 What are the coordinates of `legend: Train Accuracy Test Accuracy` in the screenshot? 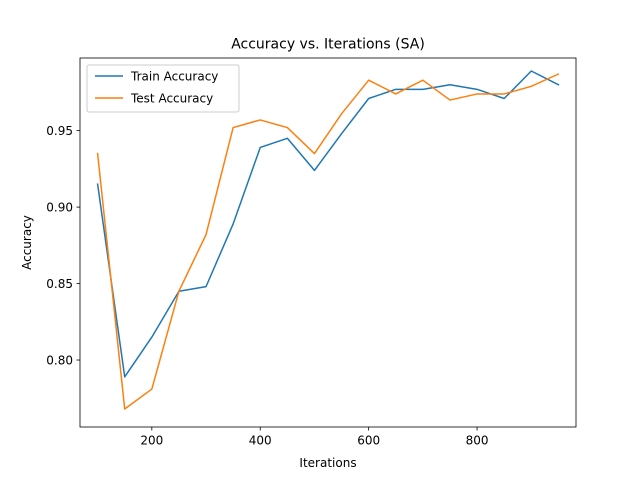 It's located at (163, 88).